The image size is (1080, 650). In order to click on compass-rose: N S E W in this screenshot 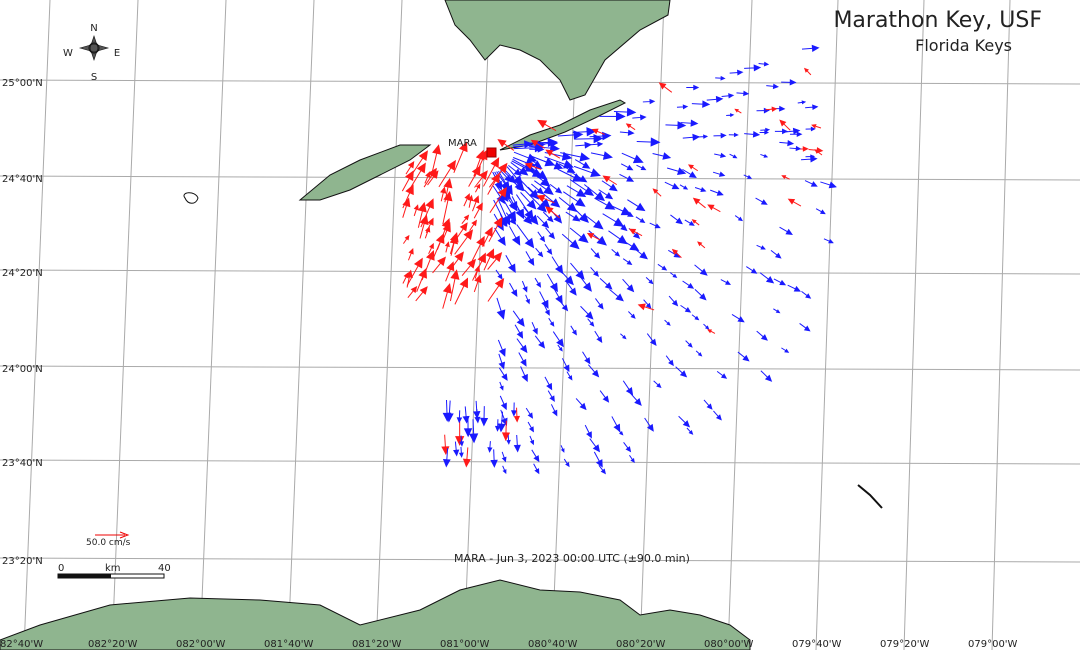, I will do `click(91, 53)`.